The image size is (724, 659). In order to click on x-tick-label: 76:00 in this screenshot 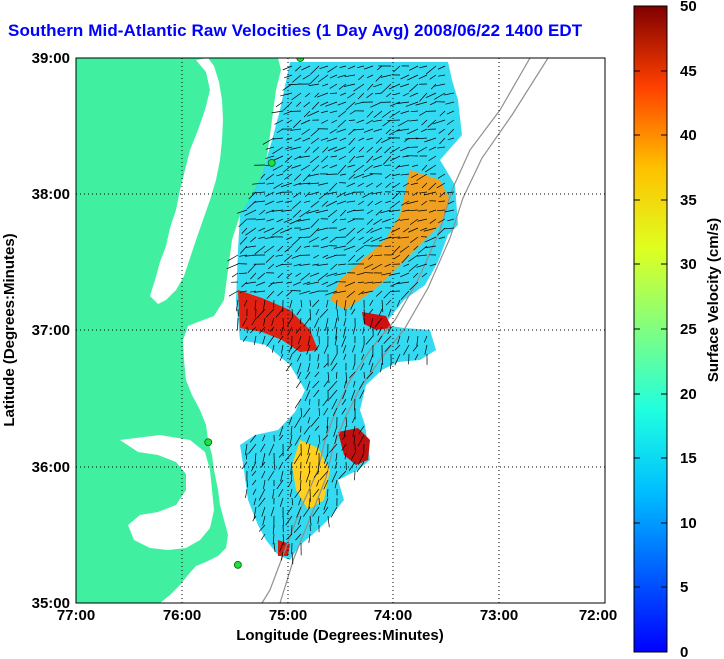, I will do `click(182, 615)`.